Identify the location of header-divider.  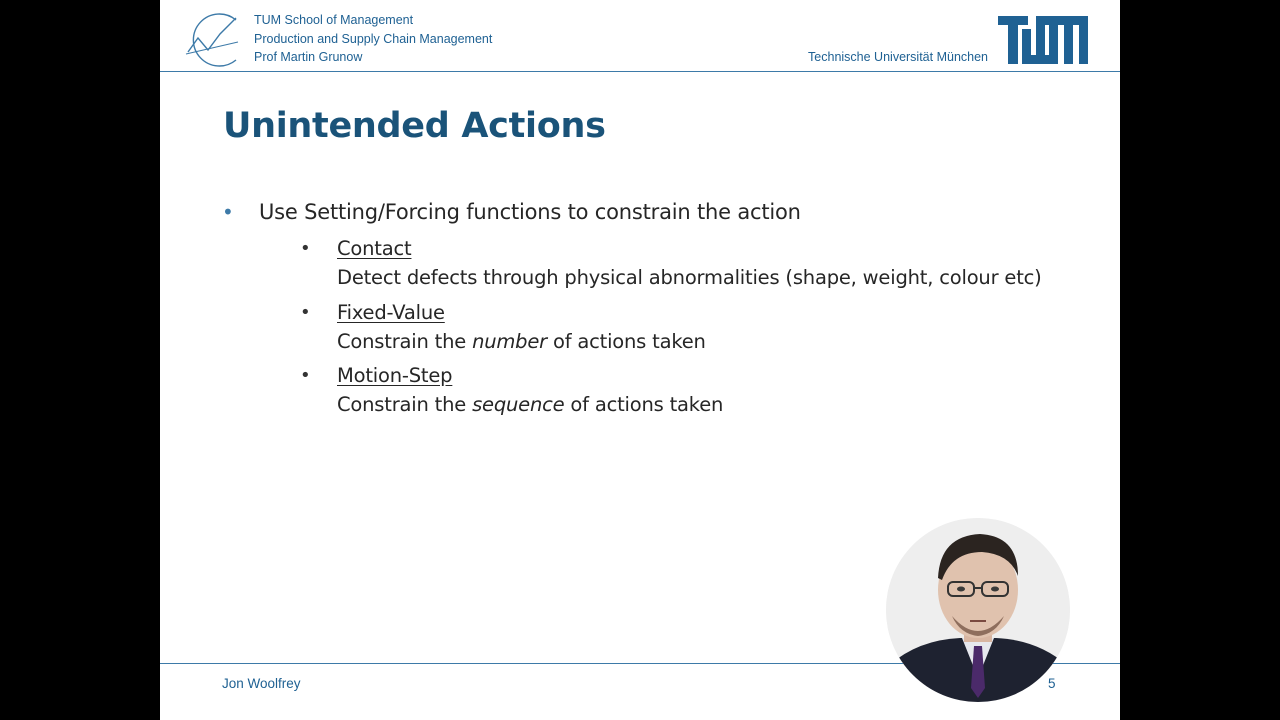
(640, 71).